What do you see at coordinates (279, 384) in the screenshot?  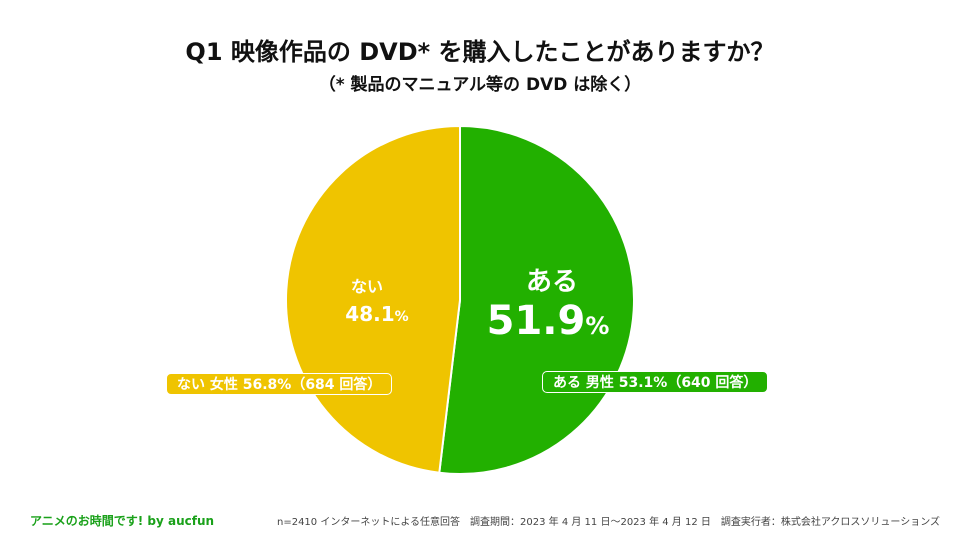 I see `detail-badge-female: ない 女性 56.8%（684 回答）` at bounding box center [279, 384].